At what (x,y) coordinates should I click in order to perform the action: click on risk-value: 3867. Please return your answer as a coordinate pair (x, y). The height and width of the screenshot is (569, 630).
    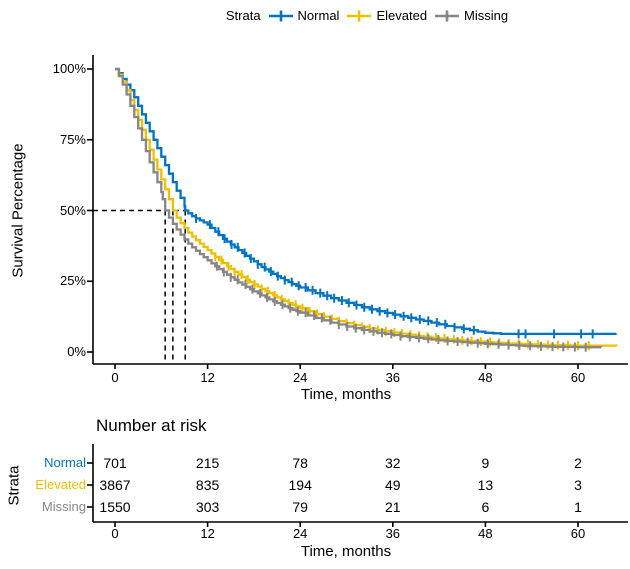
    Looking at the image, I should click on (115, 485).